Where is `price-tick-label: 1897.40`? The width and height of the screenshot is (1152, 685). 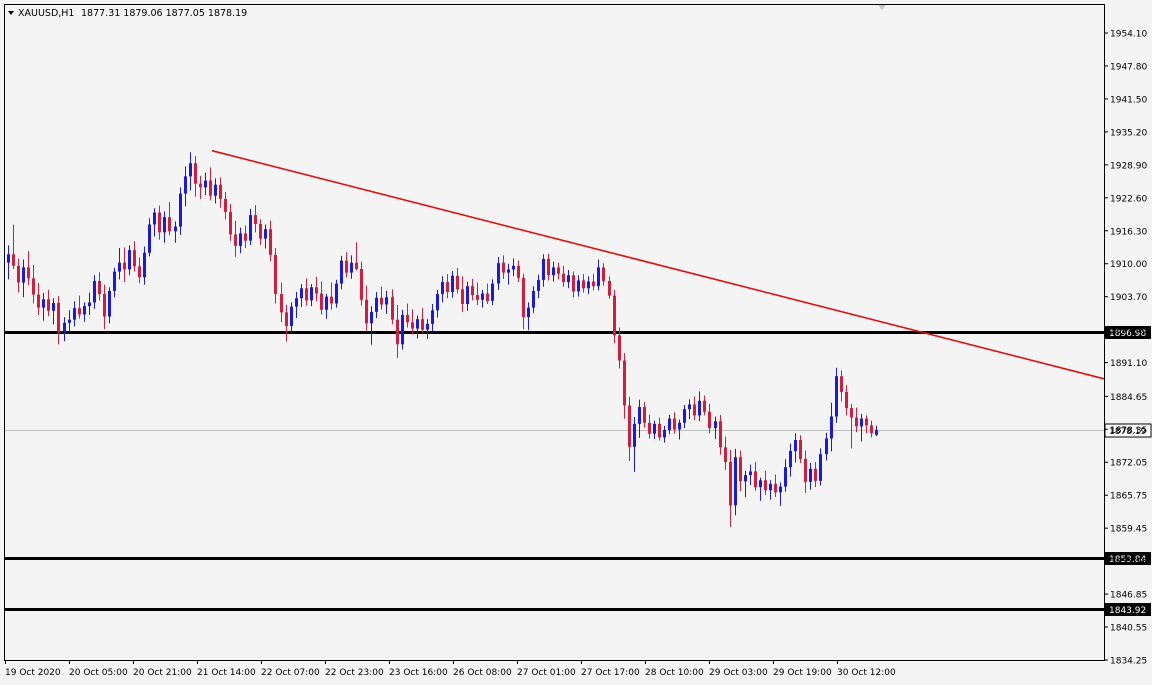
price-tick-label: 1897.40 is located at coordinates (1128, 331).